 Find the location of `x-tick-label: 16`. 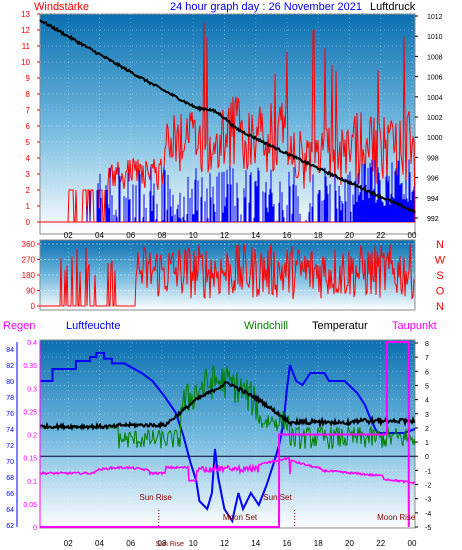

x-tick-label: 16 is located at coordinates (287, 235).